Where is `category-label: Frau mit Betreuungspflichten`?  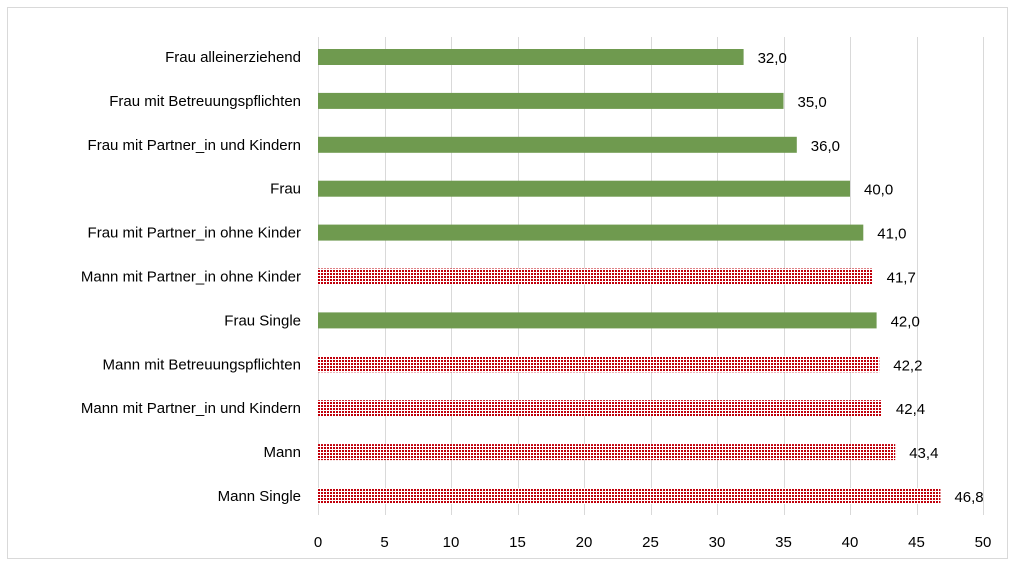 category-label: Frau mit Betreuungspflichten is located at coordinates (205, 101).